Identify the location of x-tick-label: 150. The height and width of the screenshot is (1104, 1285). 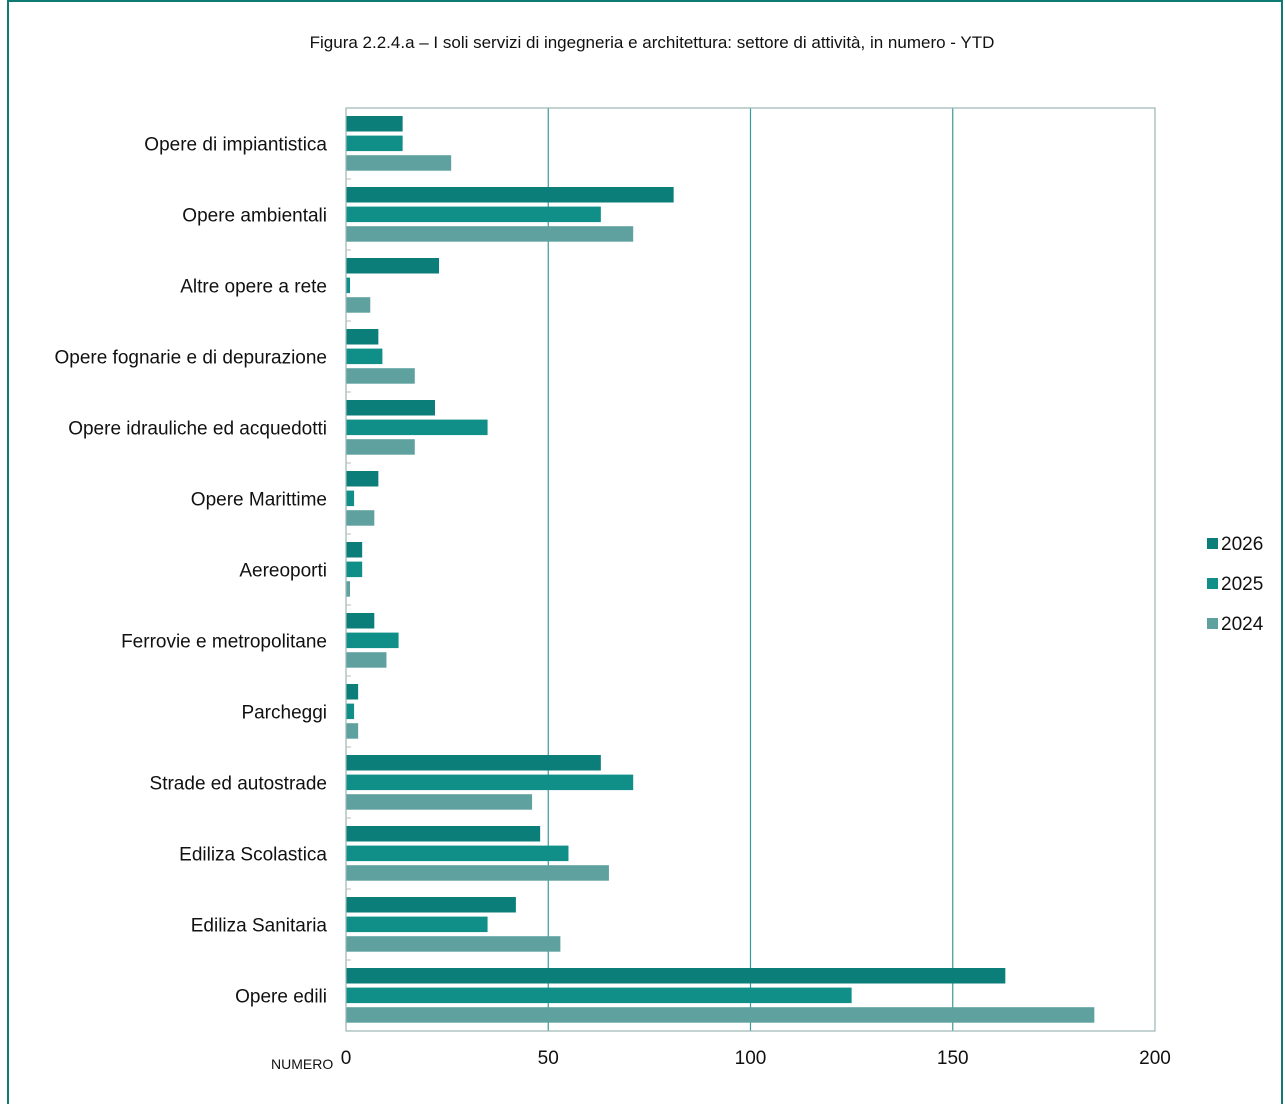
(953, 1058).